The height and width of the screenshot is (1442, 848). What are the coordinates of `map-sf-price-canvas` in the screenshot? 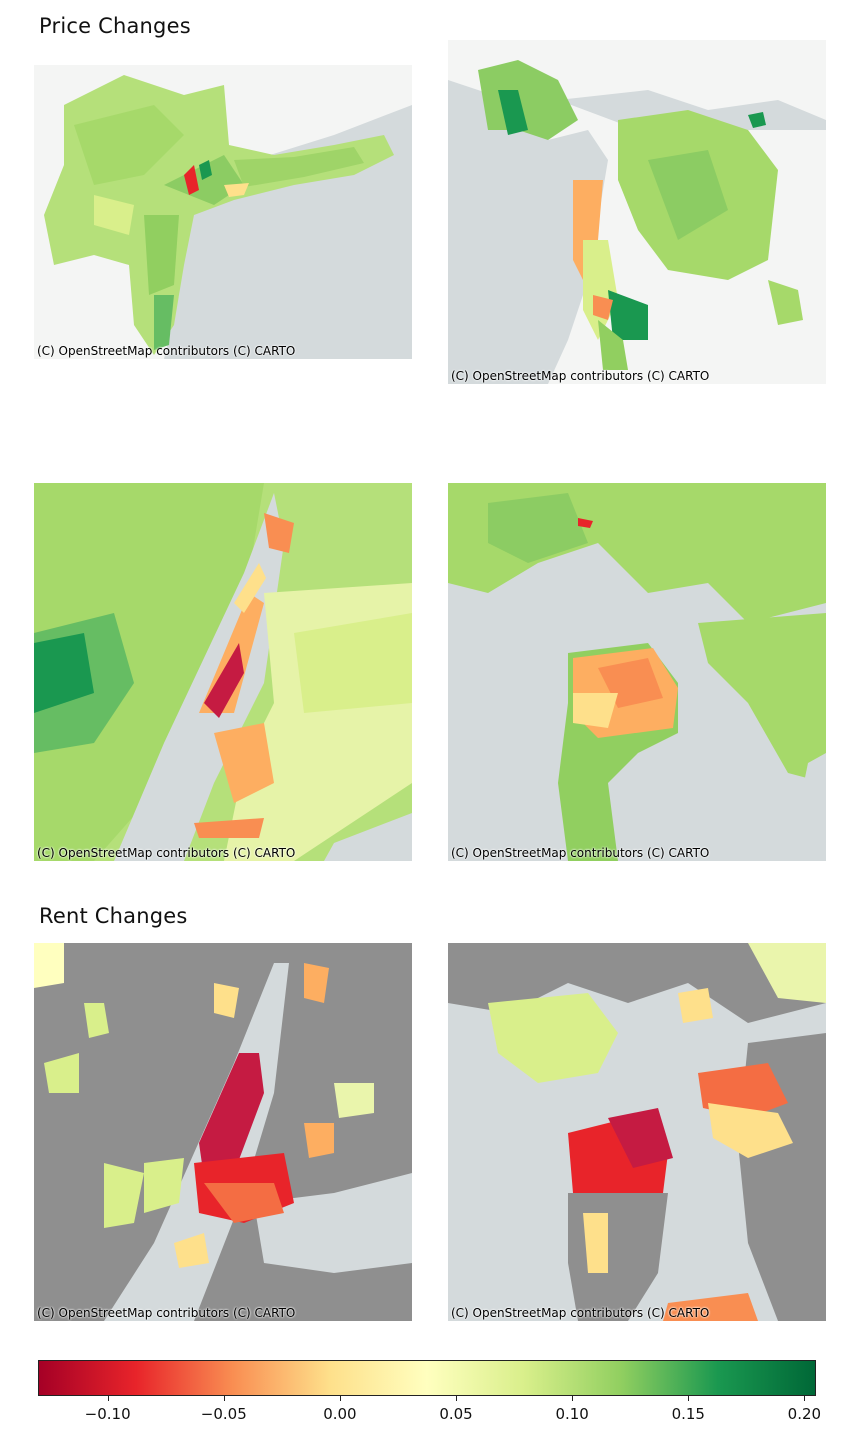 It's located at (637, 672).